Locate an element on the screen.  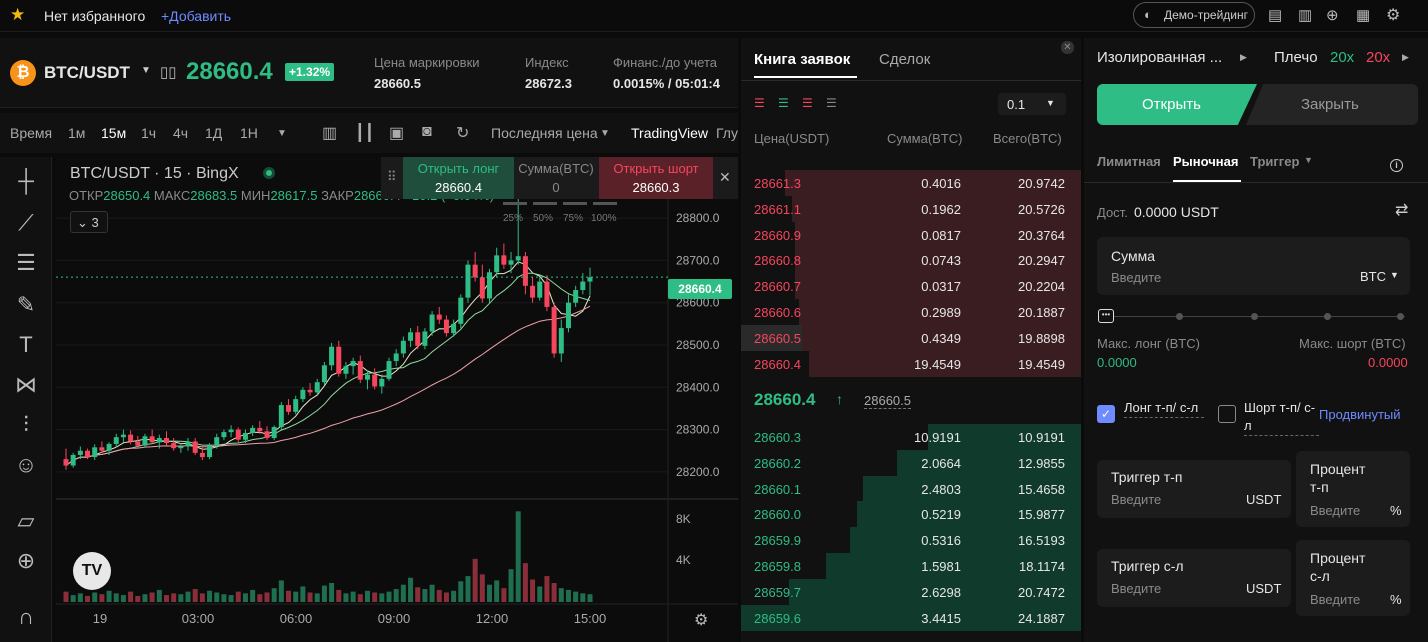
measure-icon: ⫶ is located at coordinates (26, 424).